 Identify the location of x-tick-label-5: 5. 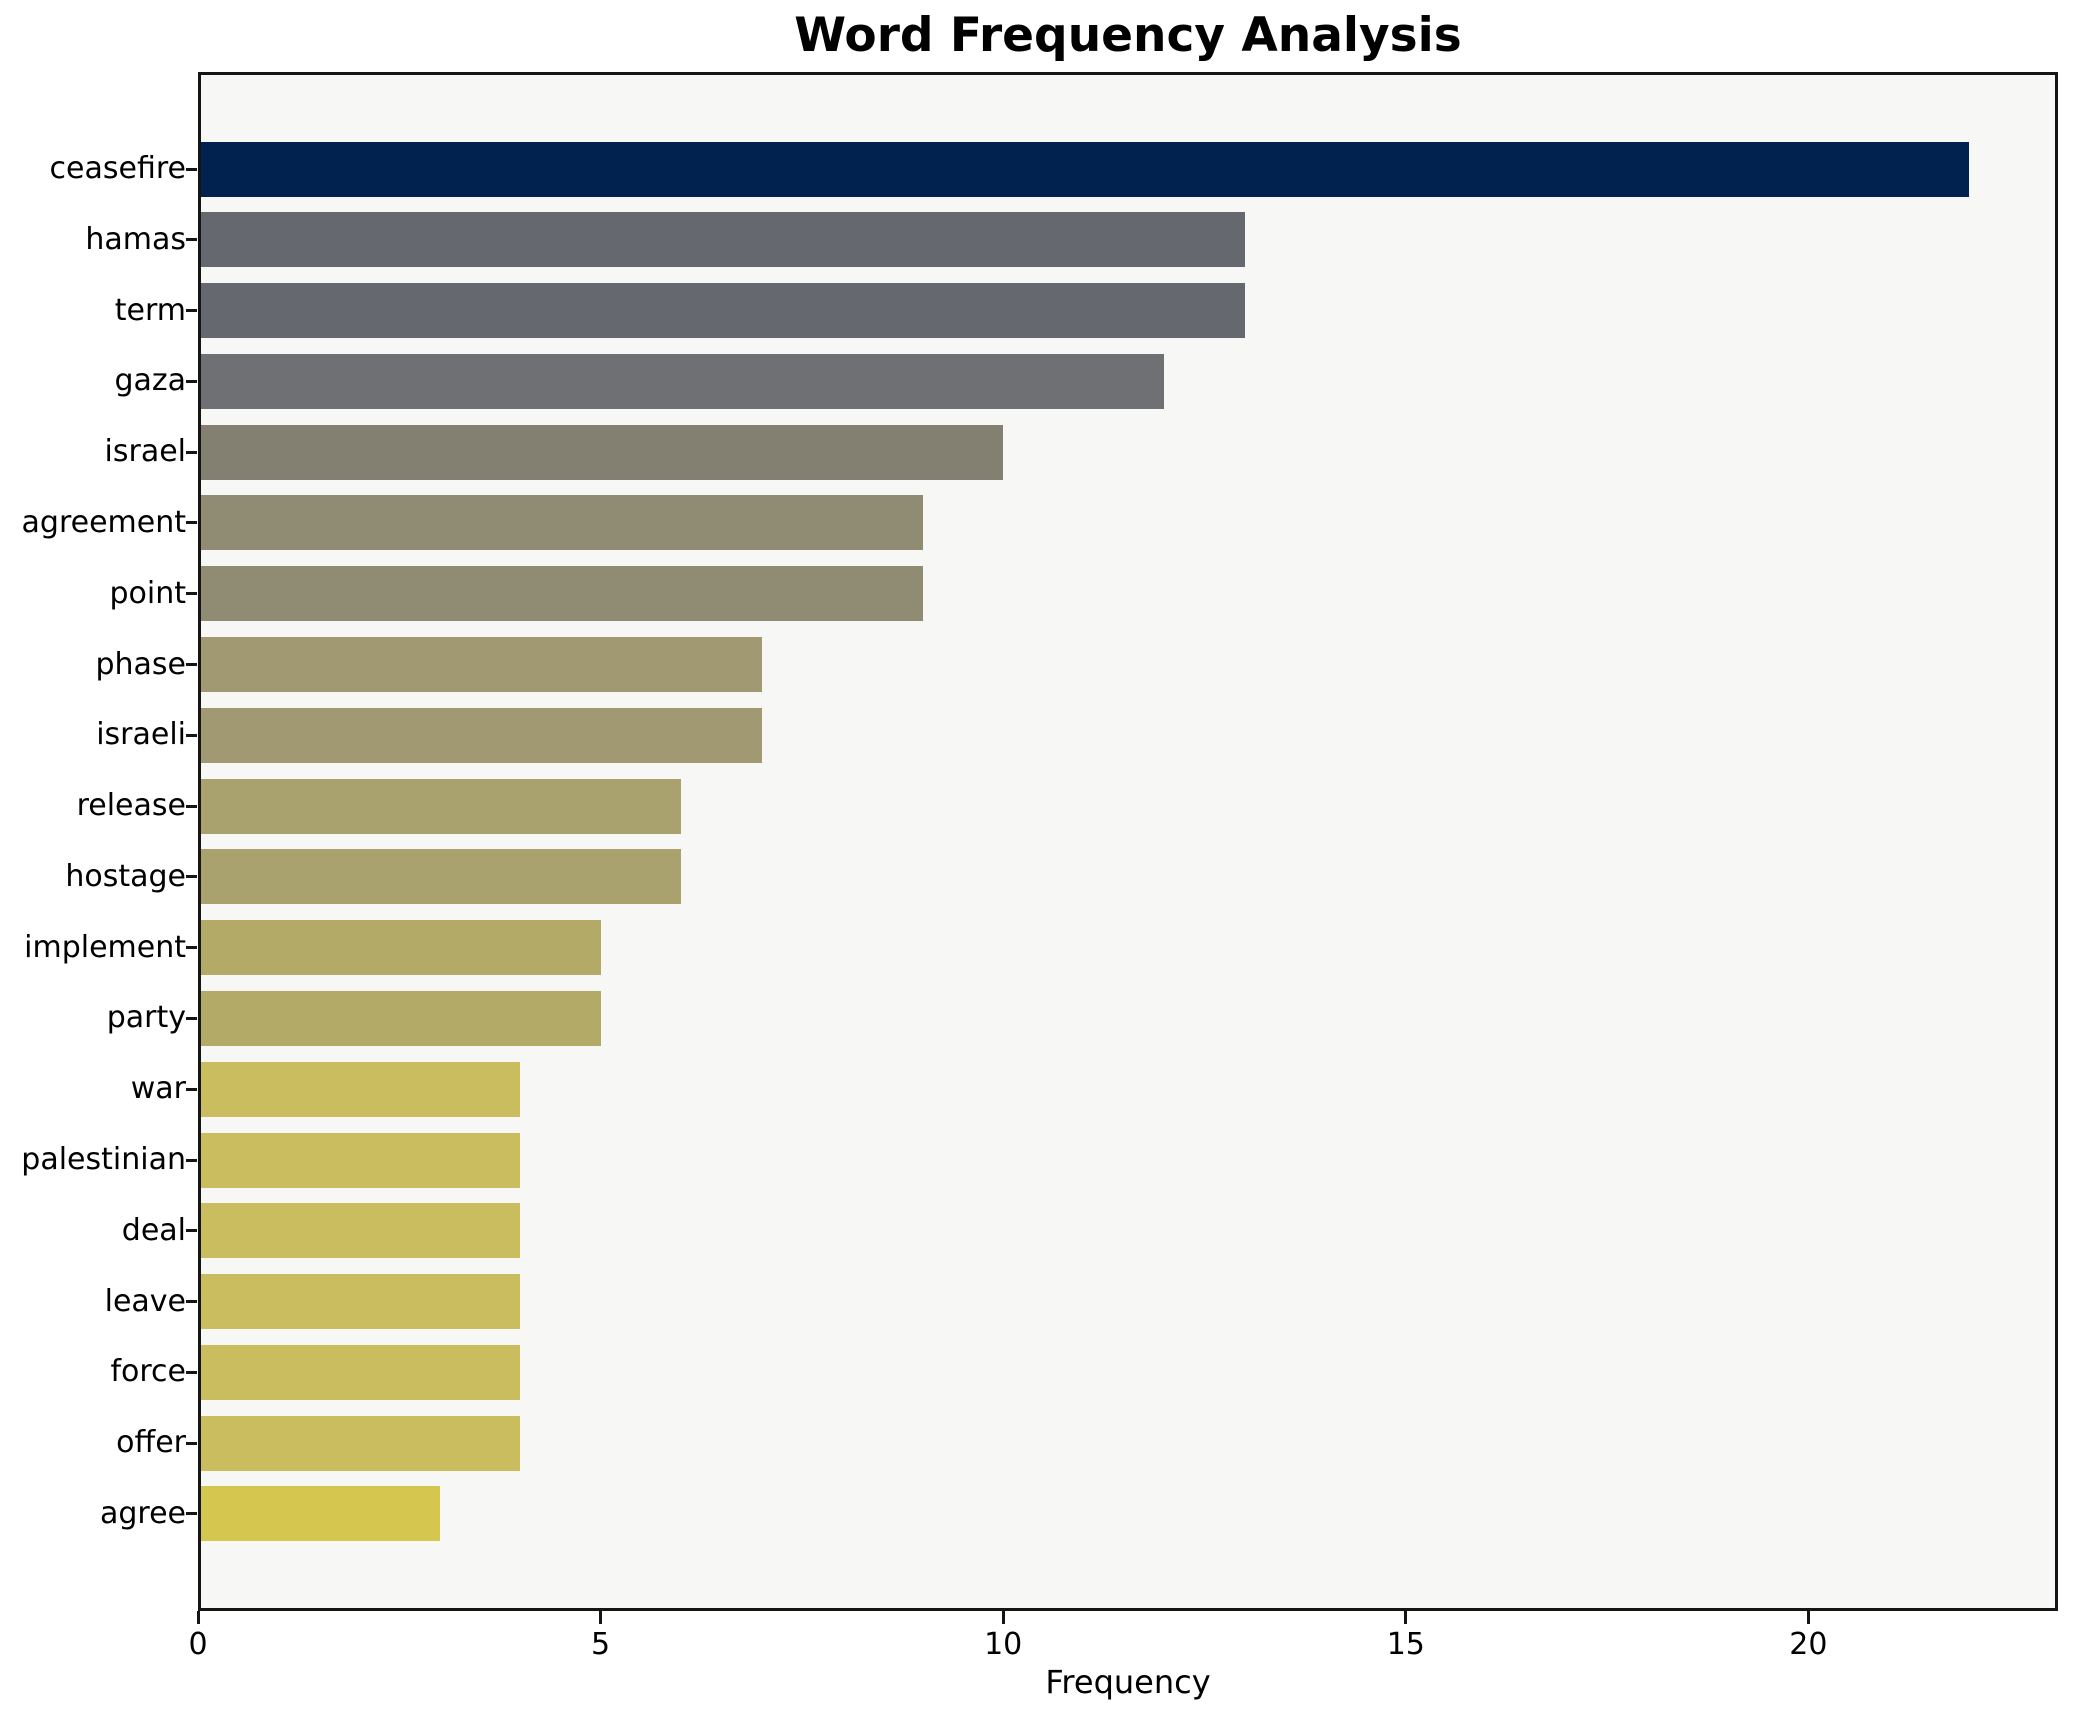
(601, 1644).